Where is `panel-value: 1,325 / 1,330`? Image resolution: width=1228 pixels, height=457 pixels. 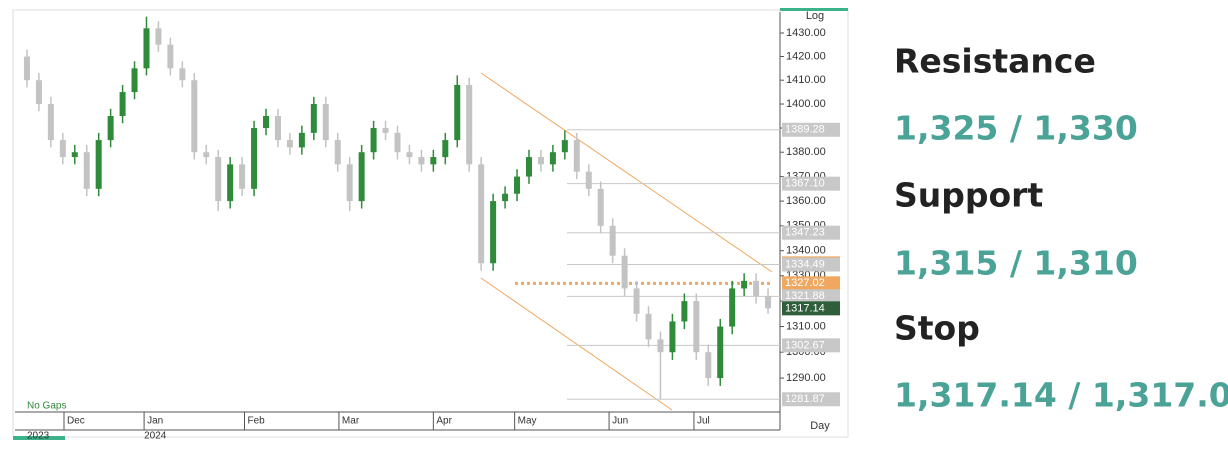 panel-value: 1,325 / 1,330 is located at coordinates (1016, 128).